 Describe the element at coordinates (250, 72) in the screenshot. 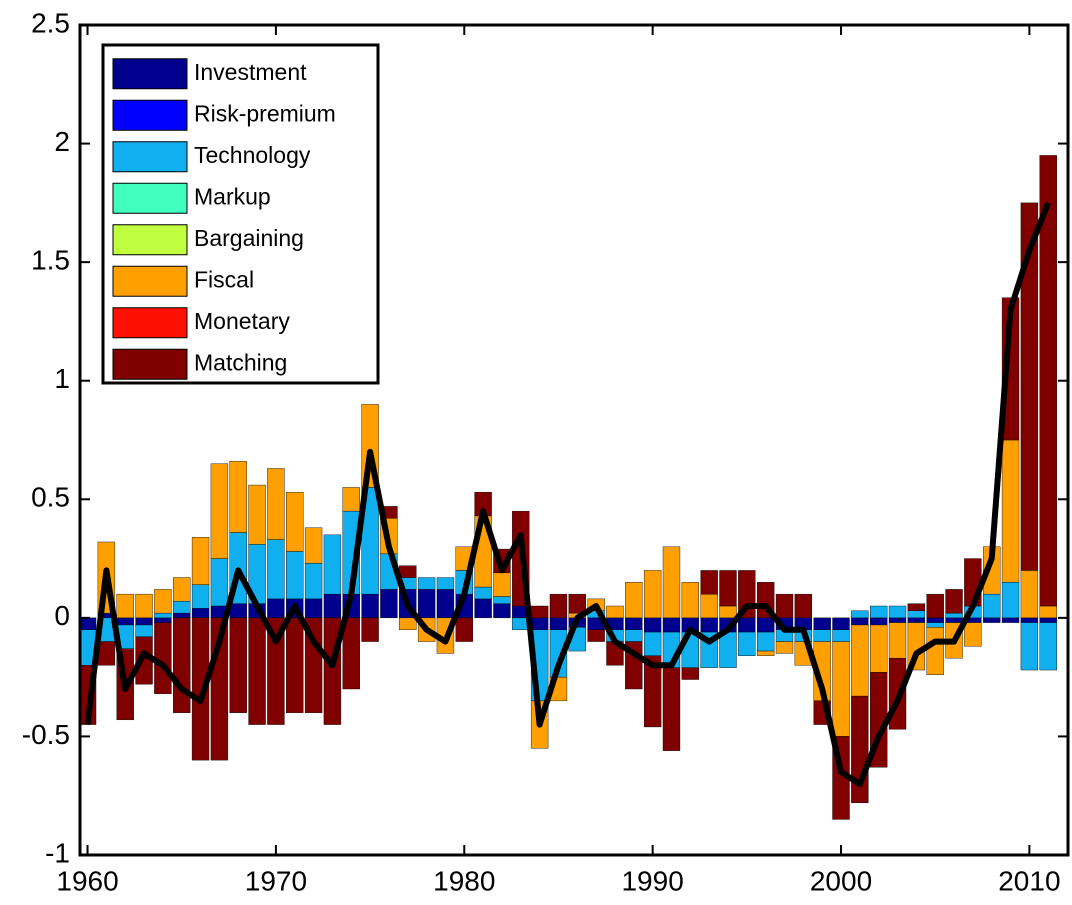

I see `legend-label: Investment` at that location.